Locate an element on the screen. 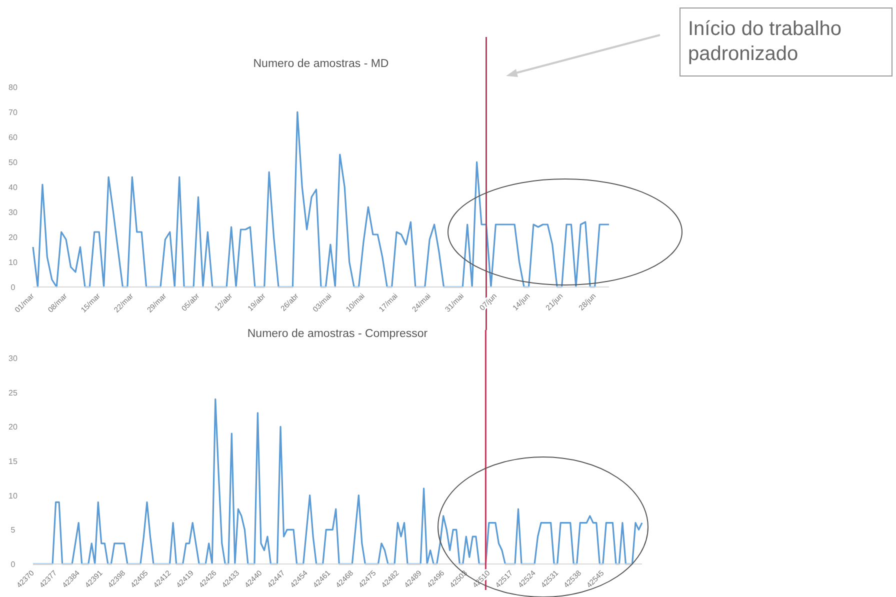 This screenshot has height=597, width=896. y-tick-label: 5 is located at coordinates (13, 530).